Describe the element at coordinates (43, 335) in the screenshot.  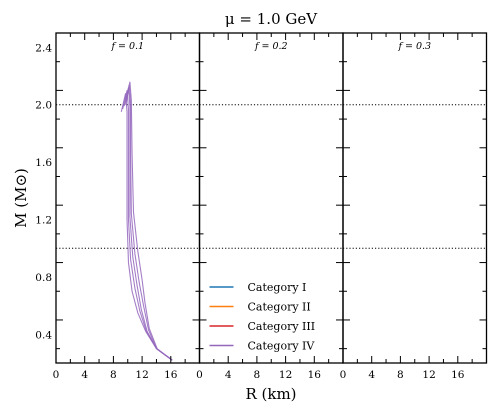
I see `y-tick-label: 0.4` at that location.